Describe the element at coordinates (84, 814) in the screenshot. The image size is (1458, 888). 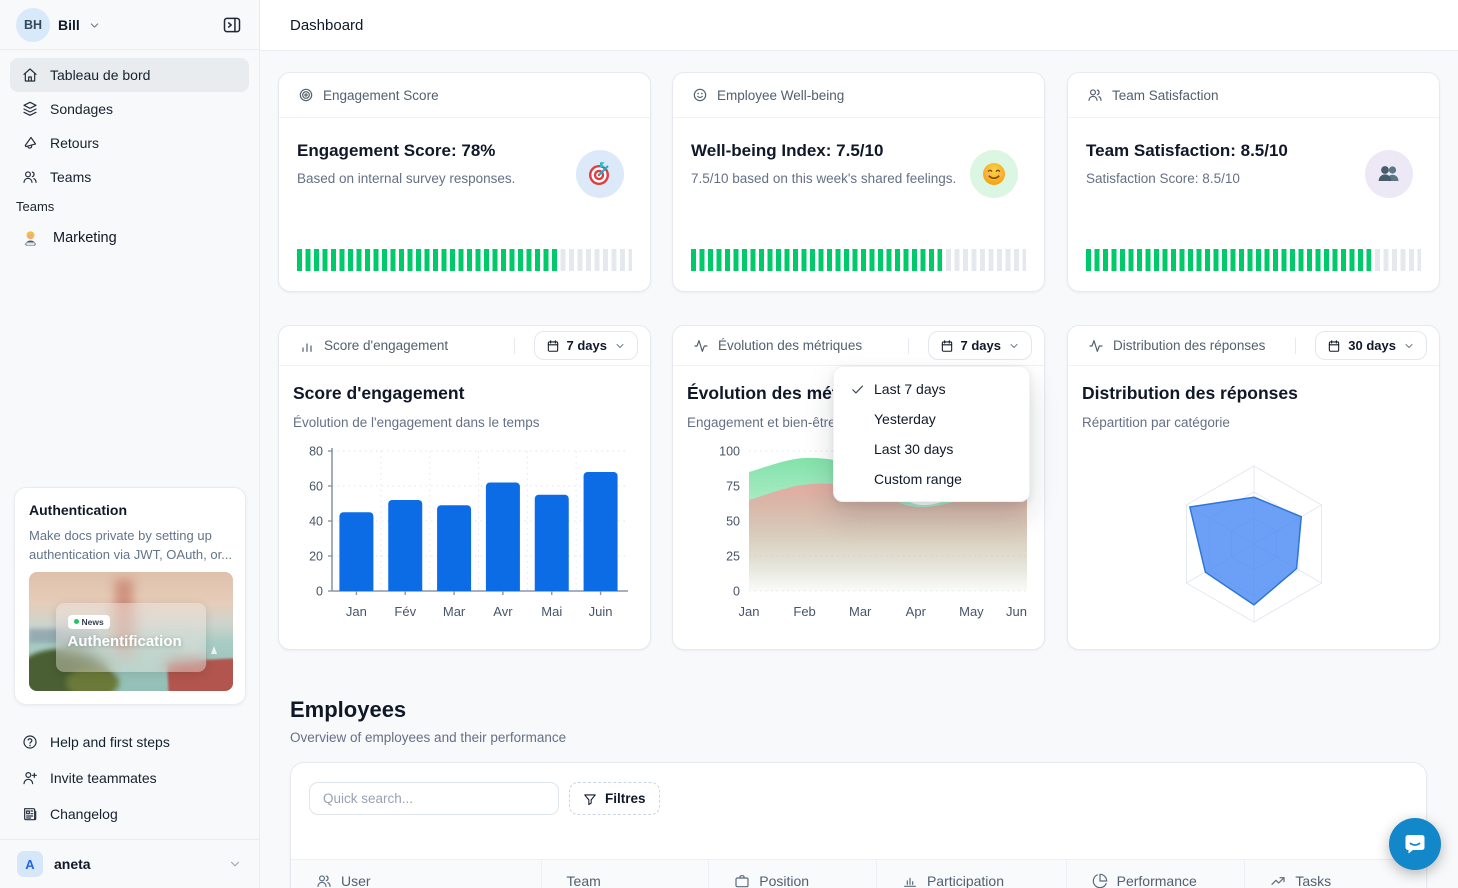
I see `sidebar-item-label: Changelog` at that location.